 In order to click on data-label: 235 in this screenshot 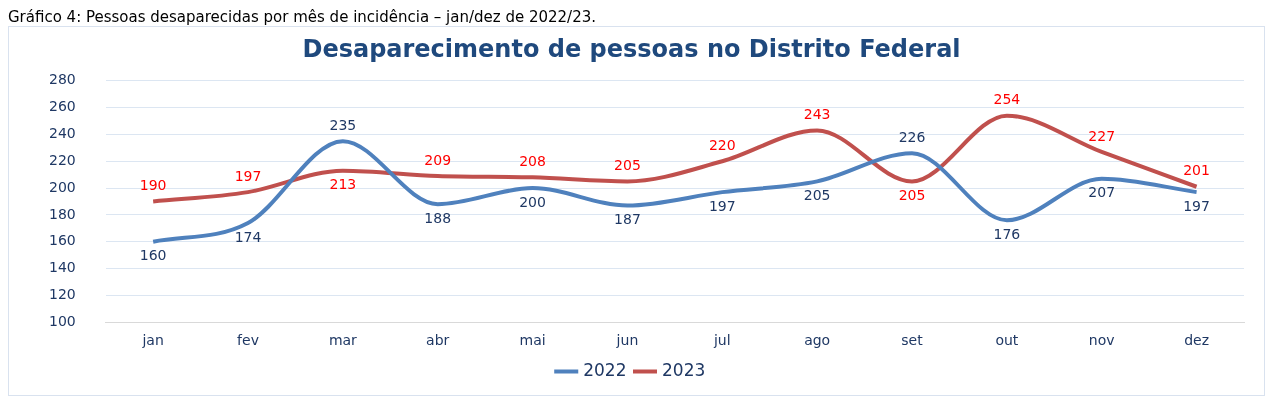, I will do `click(343, 124)`.